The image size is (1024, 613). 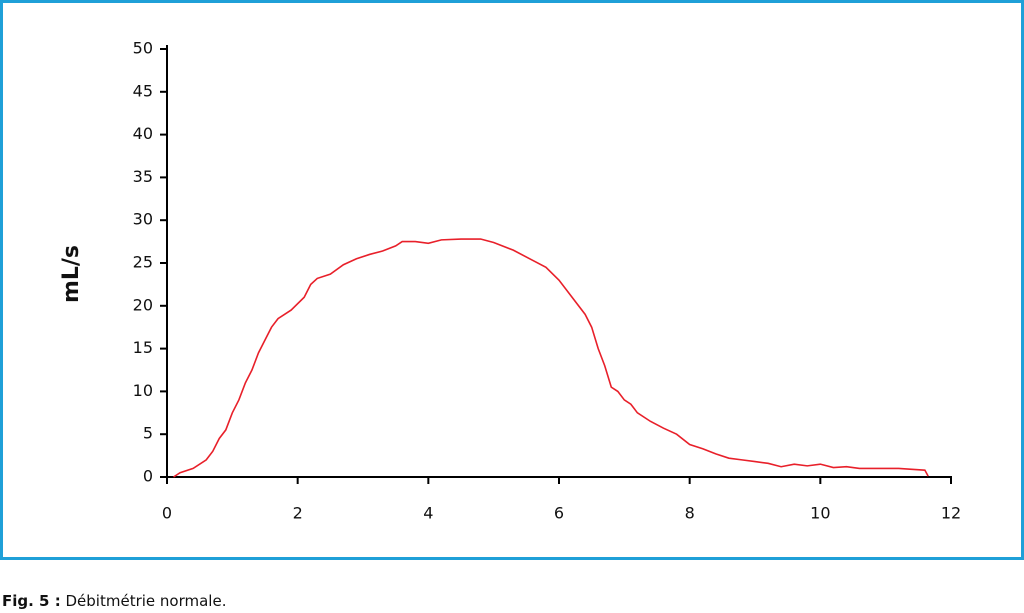 What do you see at coordinates (31, 601) in the screenshot?
I see `caption-label: Fig. 5 :` at bounding box center [31, 601].